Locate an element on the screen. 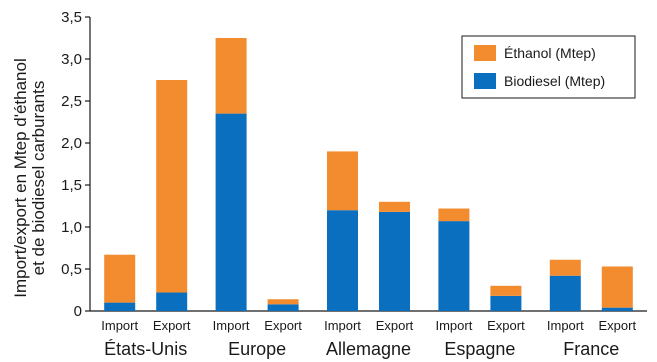 This screenshot has width=657, height=362. x-group-label: Allemagne is located at coordinates (368, 349).